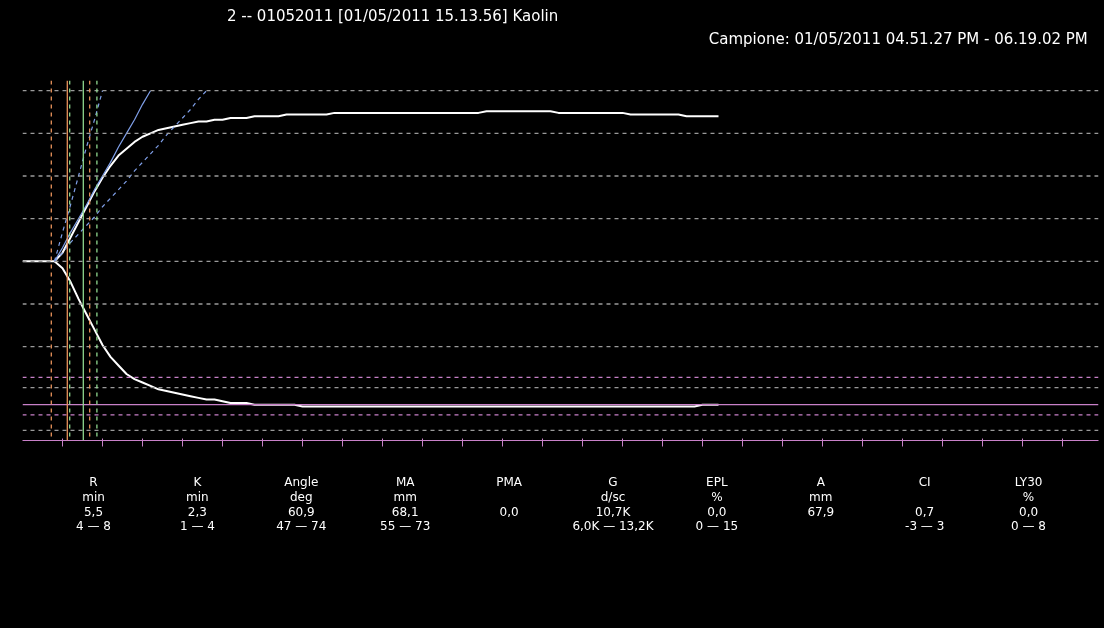  What do you see at coordinates (717, 504) in the screenshot?
I see `text: EPL % 0,0 0 — 15` at bounding box center [717, 504].